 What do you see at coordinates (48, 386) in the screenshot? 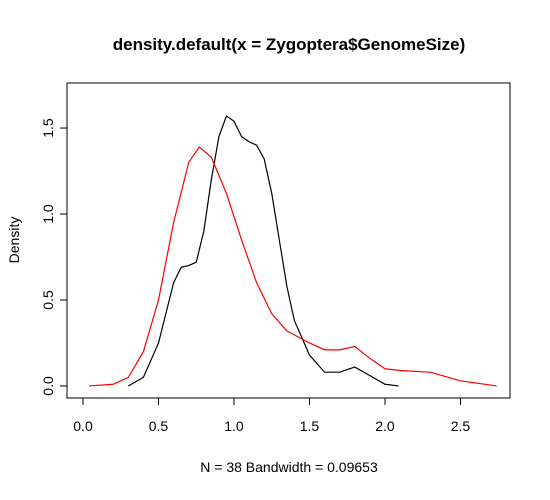
I see `y-tick-label: 0.0` at bounding box center [48, 386].